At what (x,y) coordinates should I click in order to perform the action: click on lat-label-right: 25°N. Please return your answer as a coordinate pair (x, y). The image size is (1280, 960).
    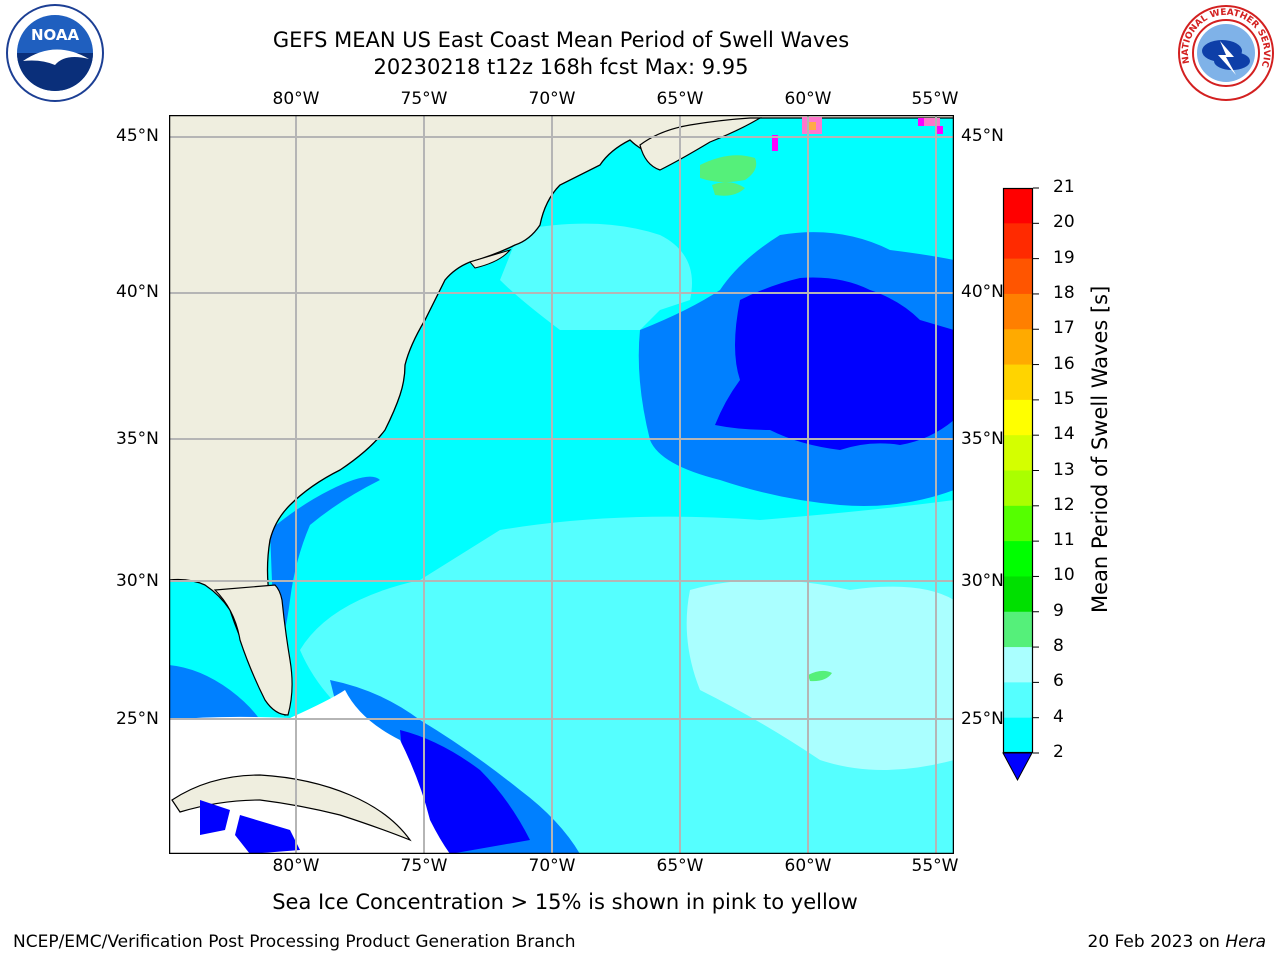
    Looking at the image, I should click on (982, 719).